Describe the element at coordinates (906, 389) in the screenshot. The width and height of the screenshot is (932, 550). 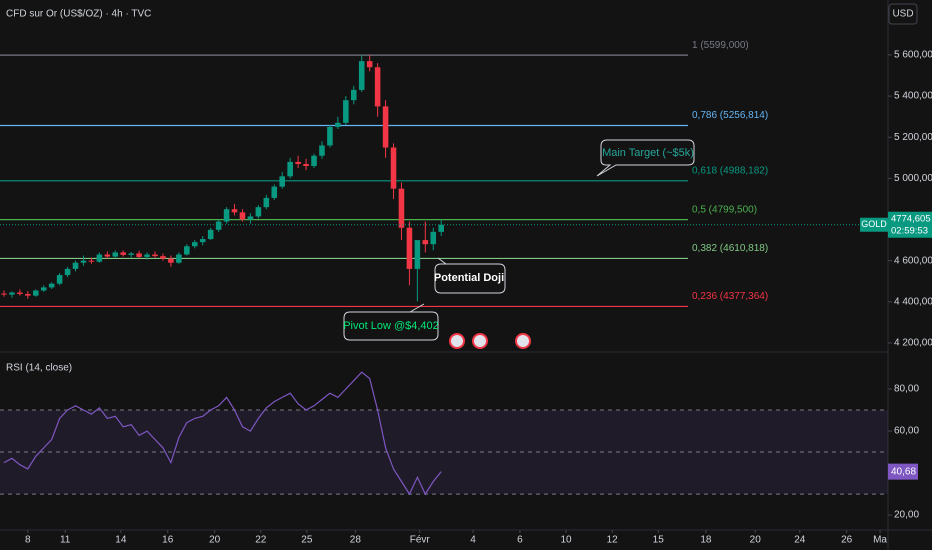
I see `rsi-y-tick-label: 80,00` at that location.